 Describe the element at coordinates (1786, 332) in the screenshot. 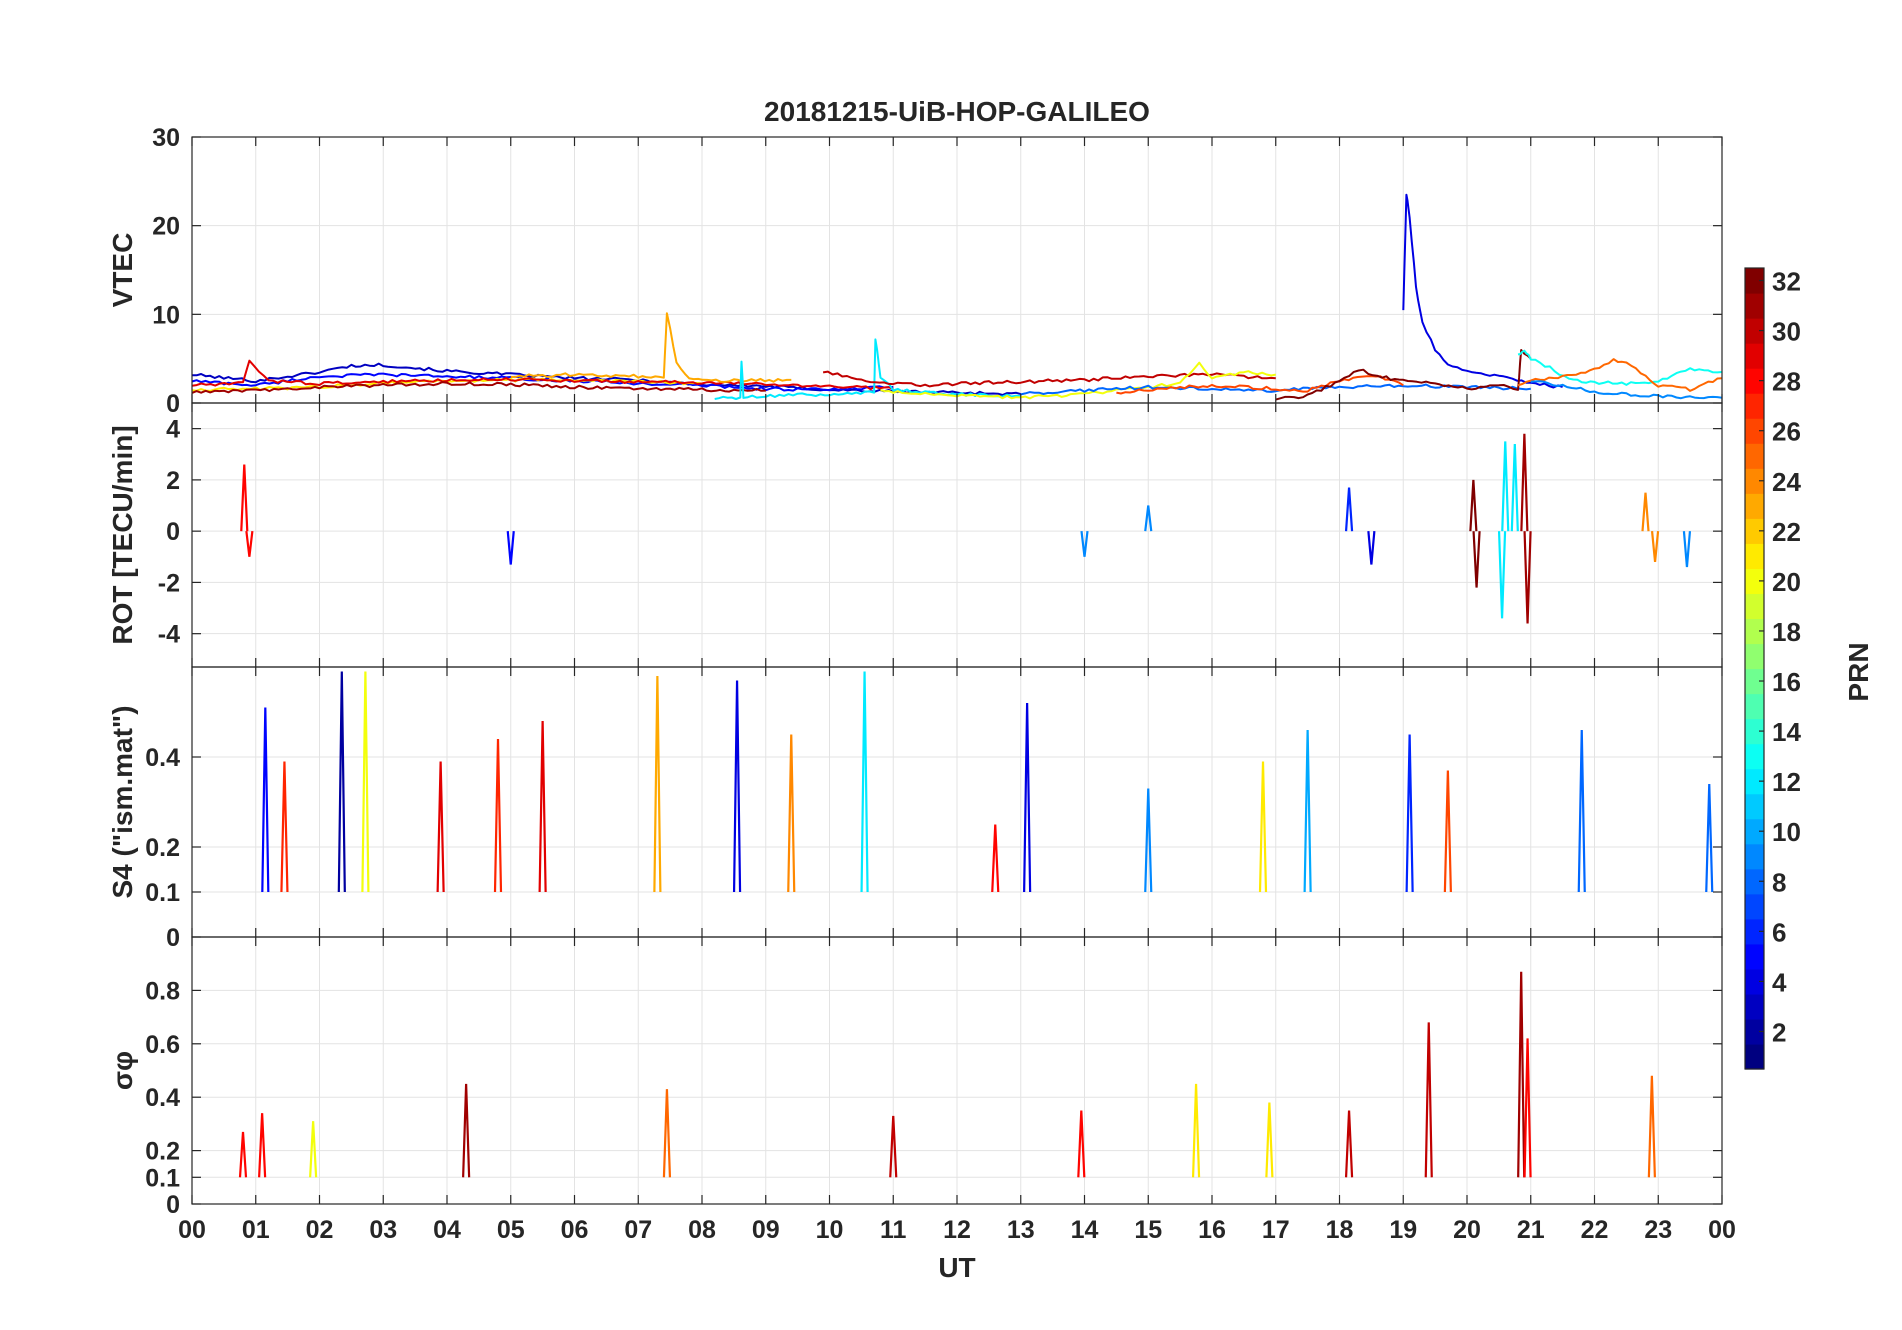

I see `colorbar-tick-label: 30` at that location.